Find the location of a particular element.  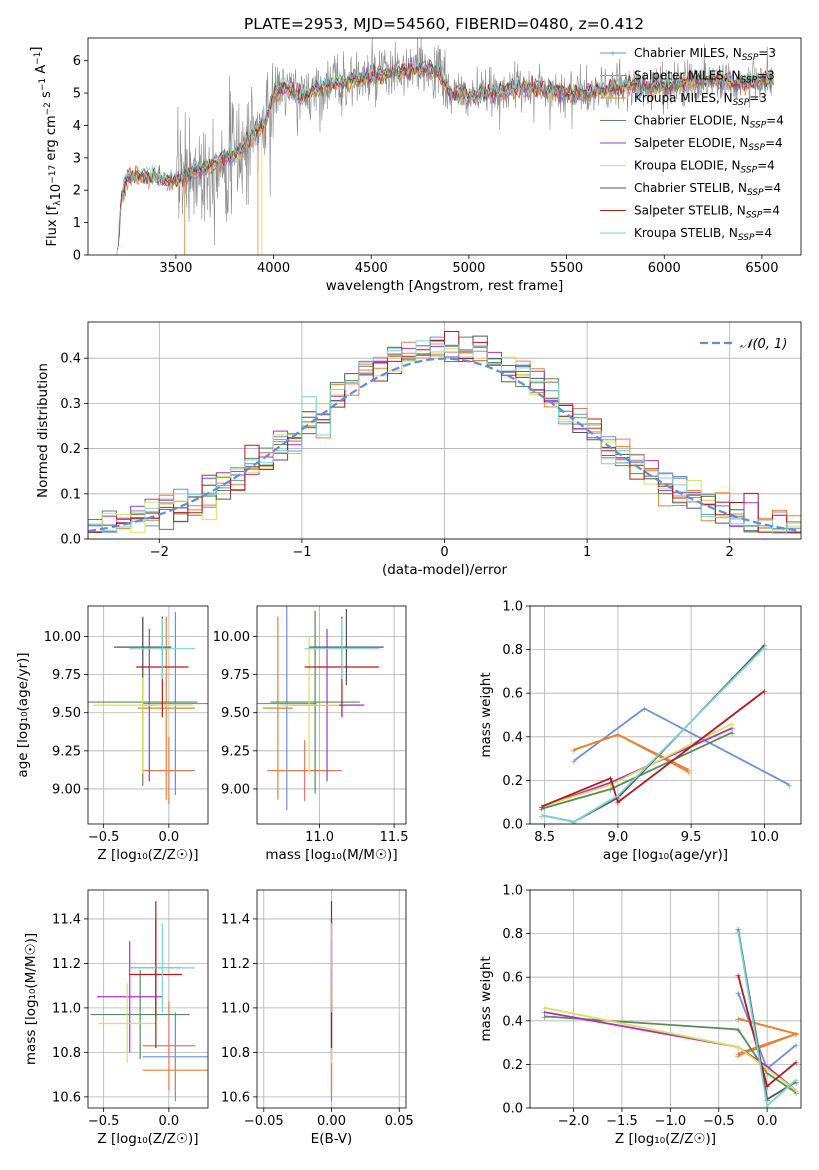

label-part: s is located at coordinates (46, 96).